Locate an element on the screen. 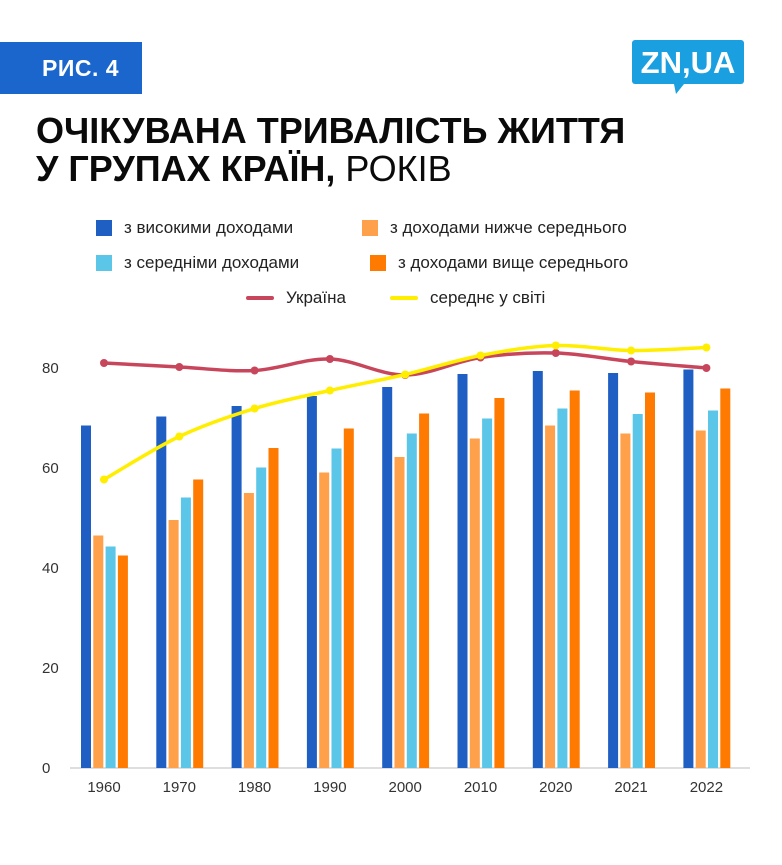 The height and width of the screenshot is (865, 782). bar-upper_middle-1970 is located at coordinates (198, 623).